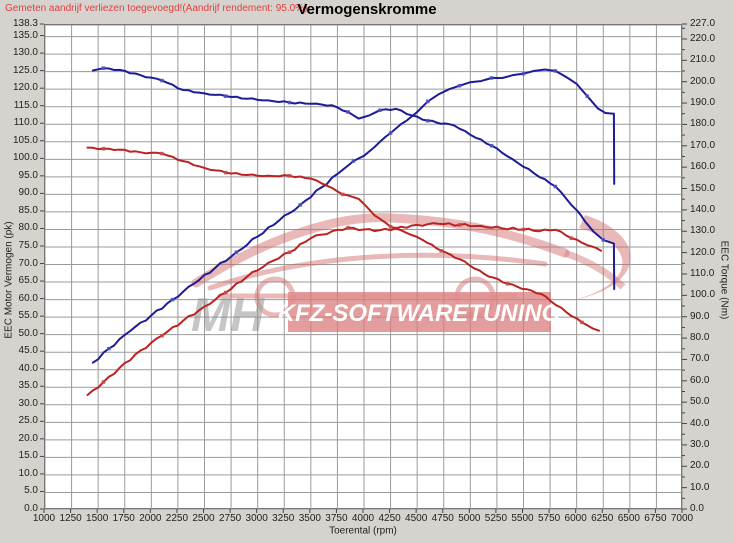  What do you see at coordinates (522, 518) in the screenshot?
I see `x-tick-label: 5500` at bounding box center [522, 518].